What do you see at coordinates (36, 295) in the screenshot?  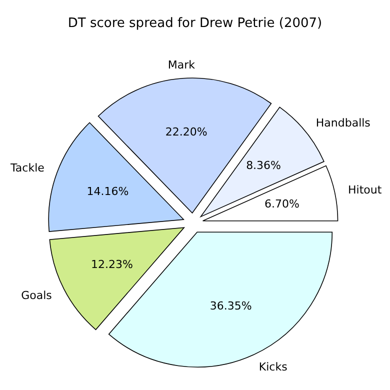 I see `slice-label: Goals` at bounding box center [36, 295].